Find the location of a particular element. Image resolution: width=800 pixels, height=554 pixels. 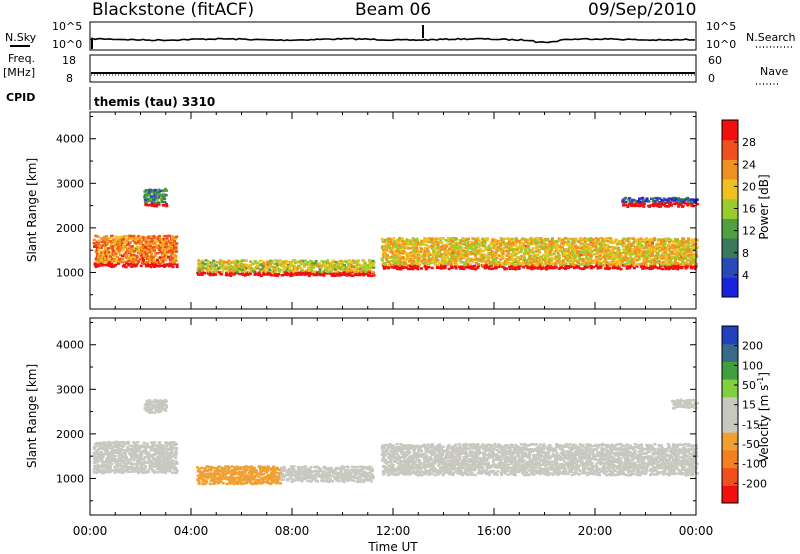

velocity-data is located at coordinates (395, 442).